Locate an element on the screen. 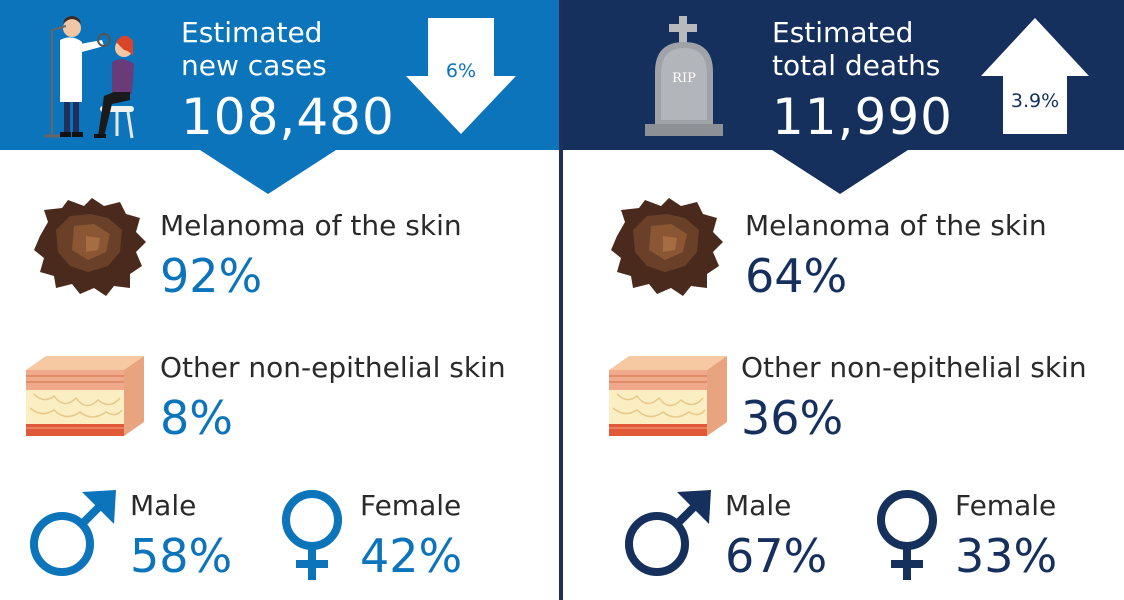 The width and height of the screenshot is (1124, 600). tombstone-icon: RIP is located at coordinates (684, 76).